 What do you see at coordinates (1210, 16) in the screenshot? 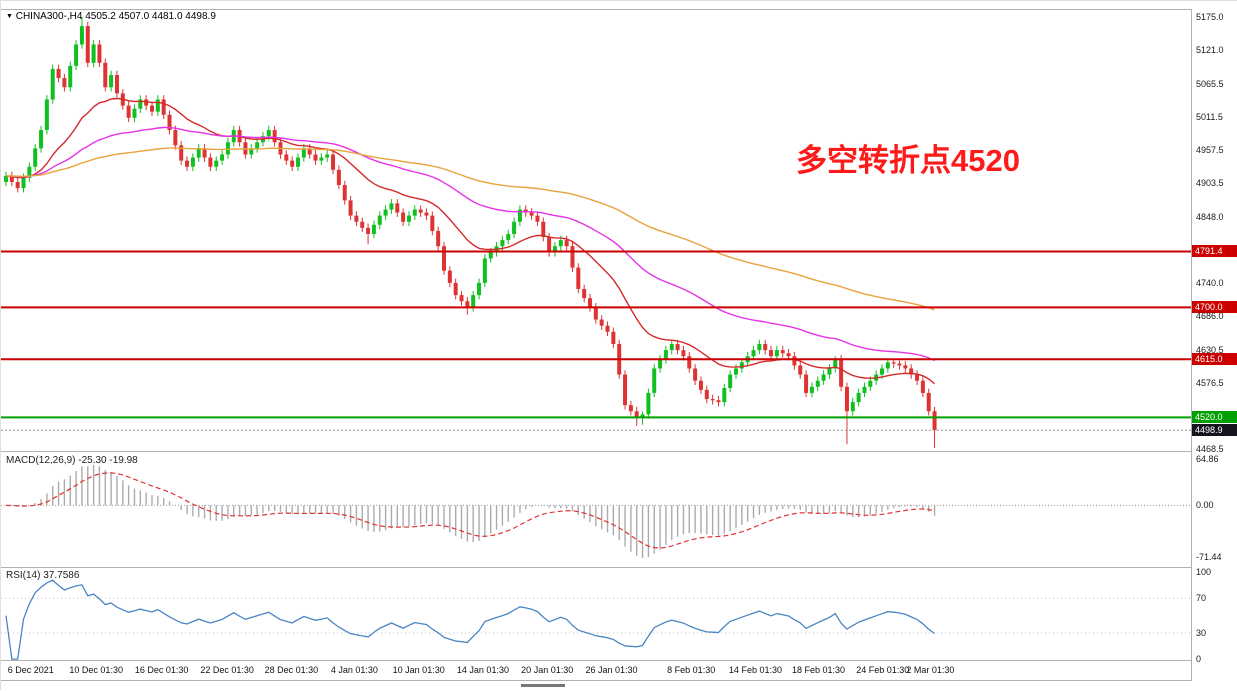
I see `axis-tick-label: 5175.0` at bounding box center [1210, 16].